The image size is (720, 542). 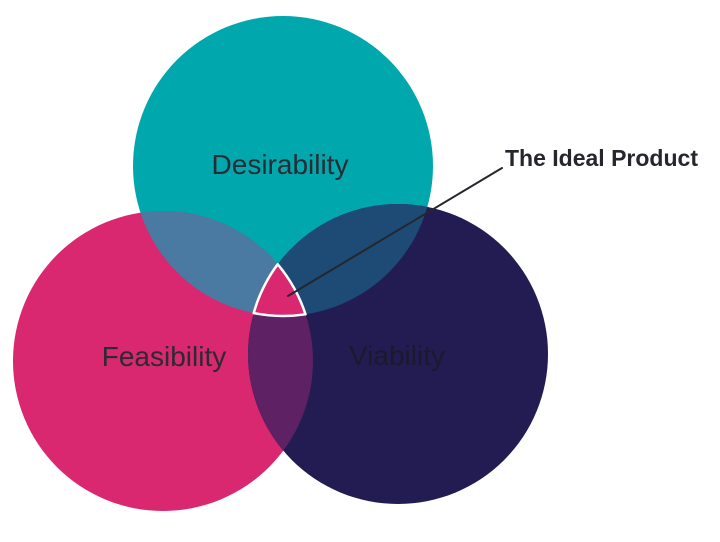 I want to click on overlap-desirability-feasibility, so click(x=223, y=263).